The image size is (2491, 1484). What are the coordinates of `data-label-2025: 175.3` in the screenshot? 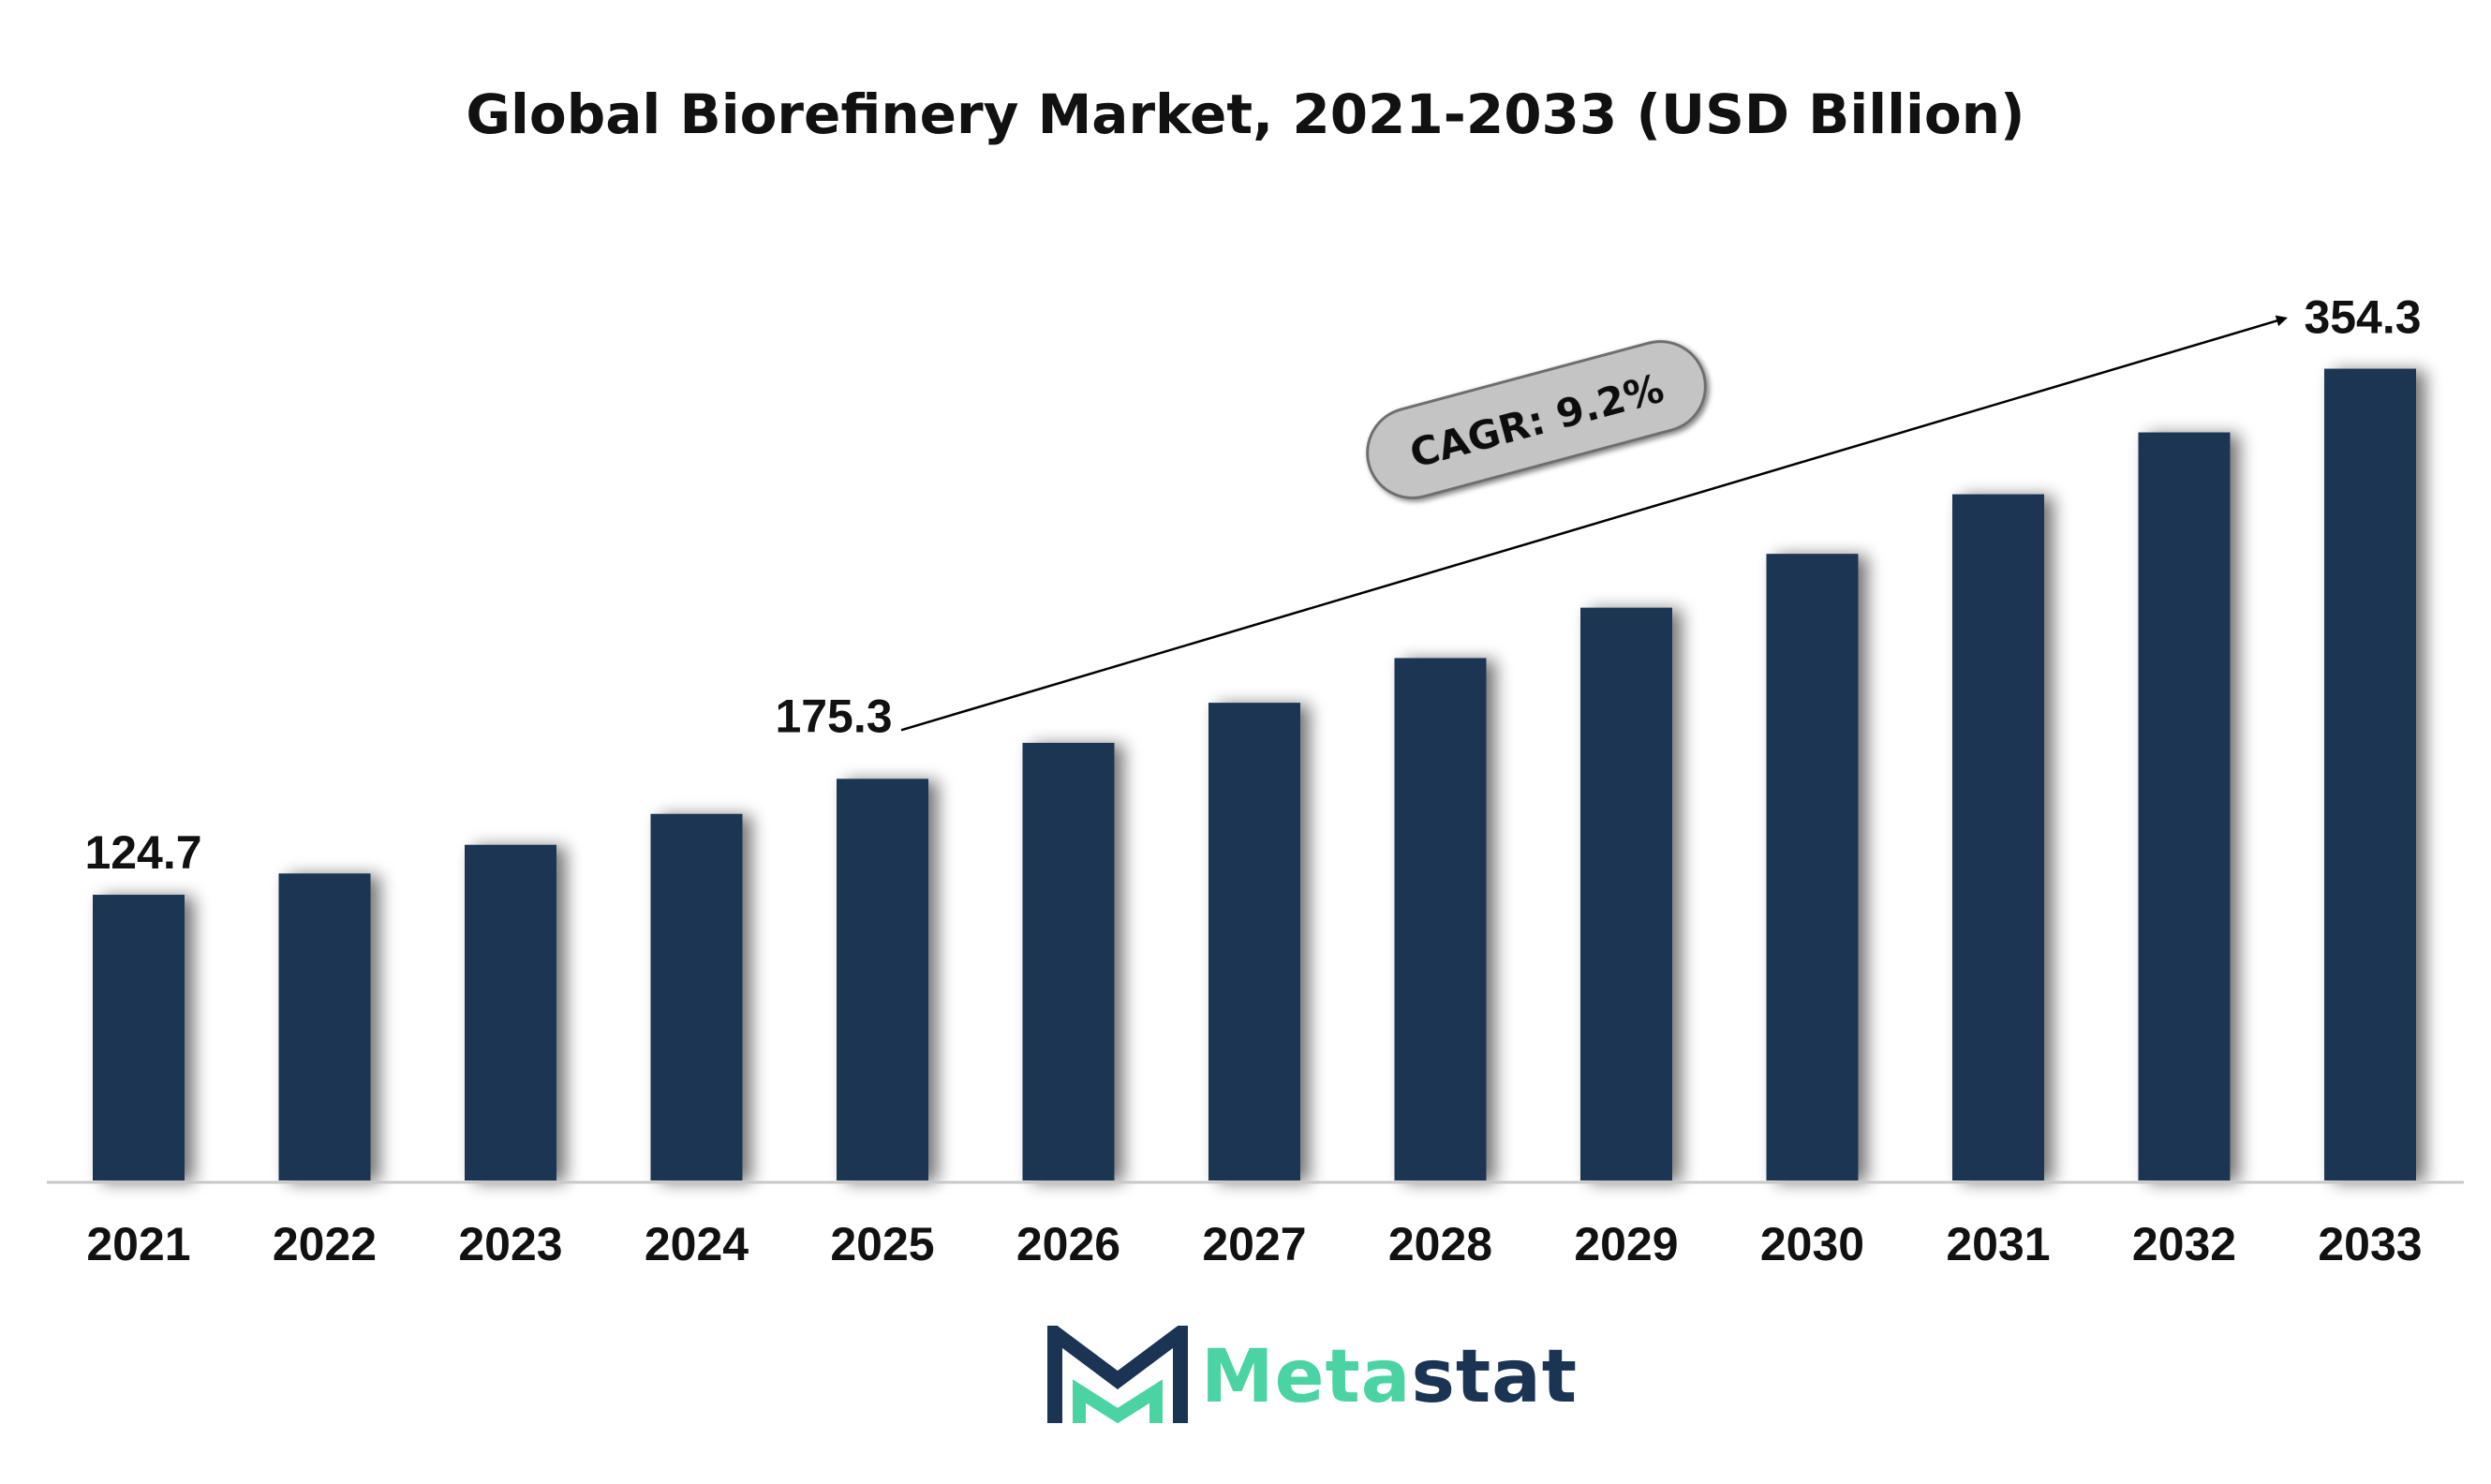 It's located at (834, 716).